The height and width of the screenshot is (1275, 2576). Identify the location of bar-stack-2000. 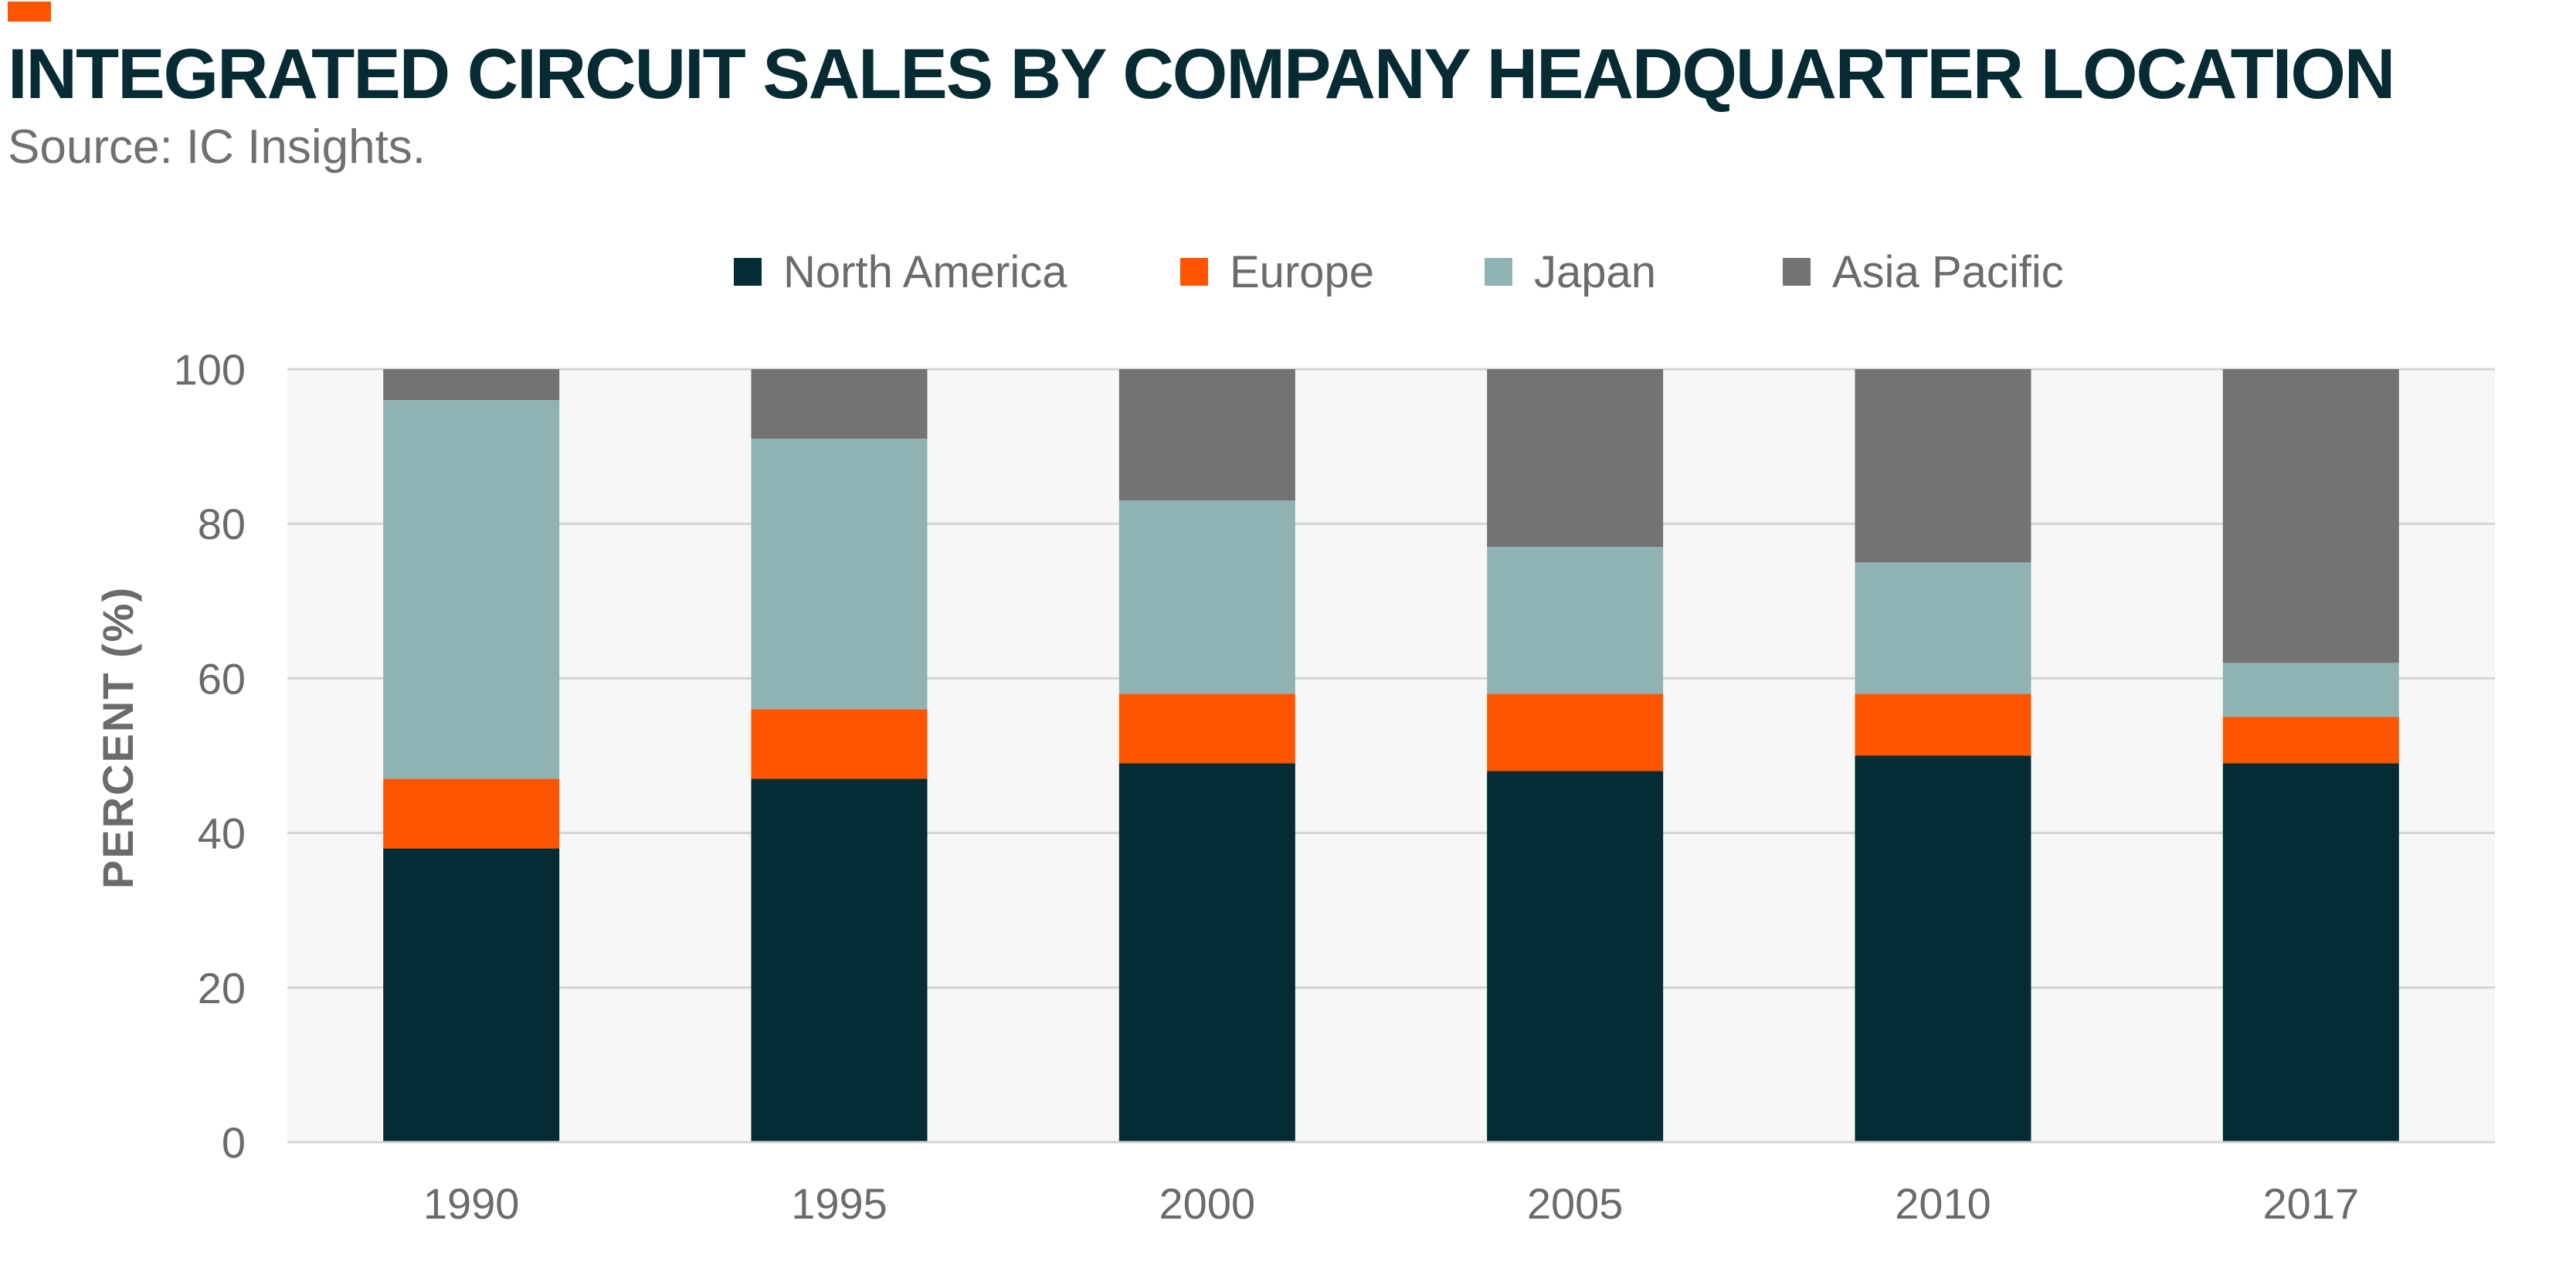
(1206, 755).